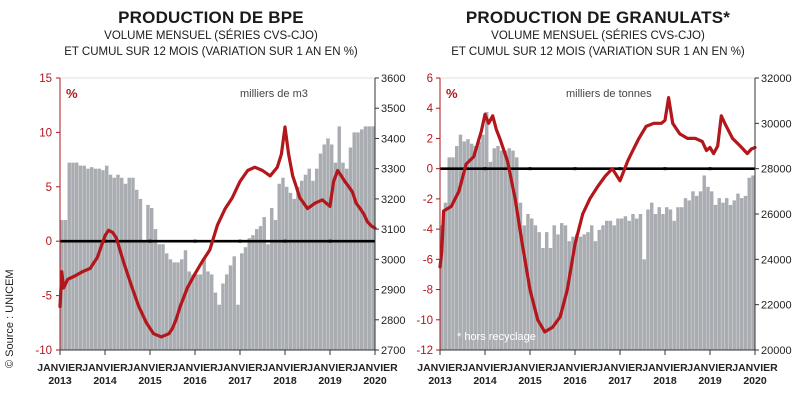 This screenshot has width=800, height=409. I want to click on bpe-x-tick-label-bottom: 2017, so click(240, 381).